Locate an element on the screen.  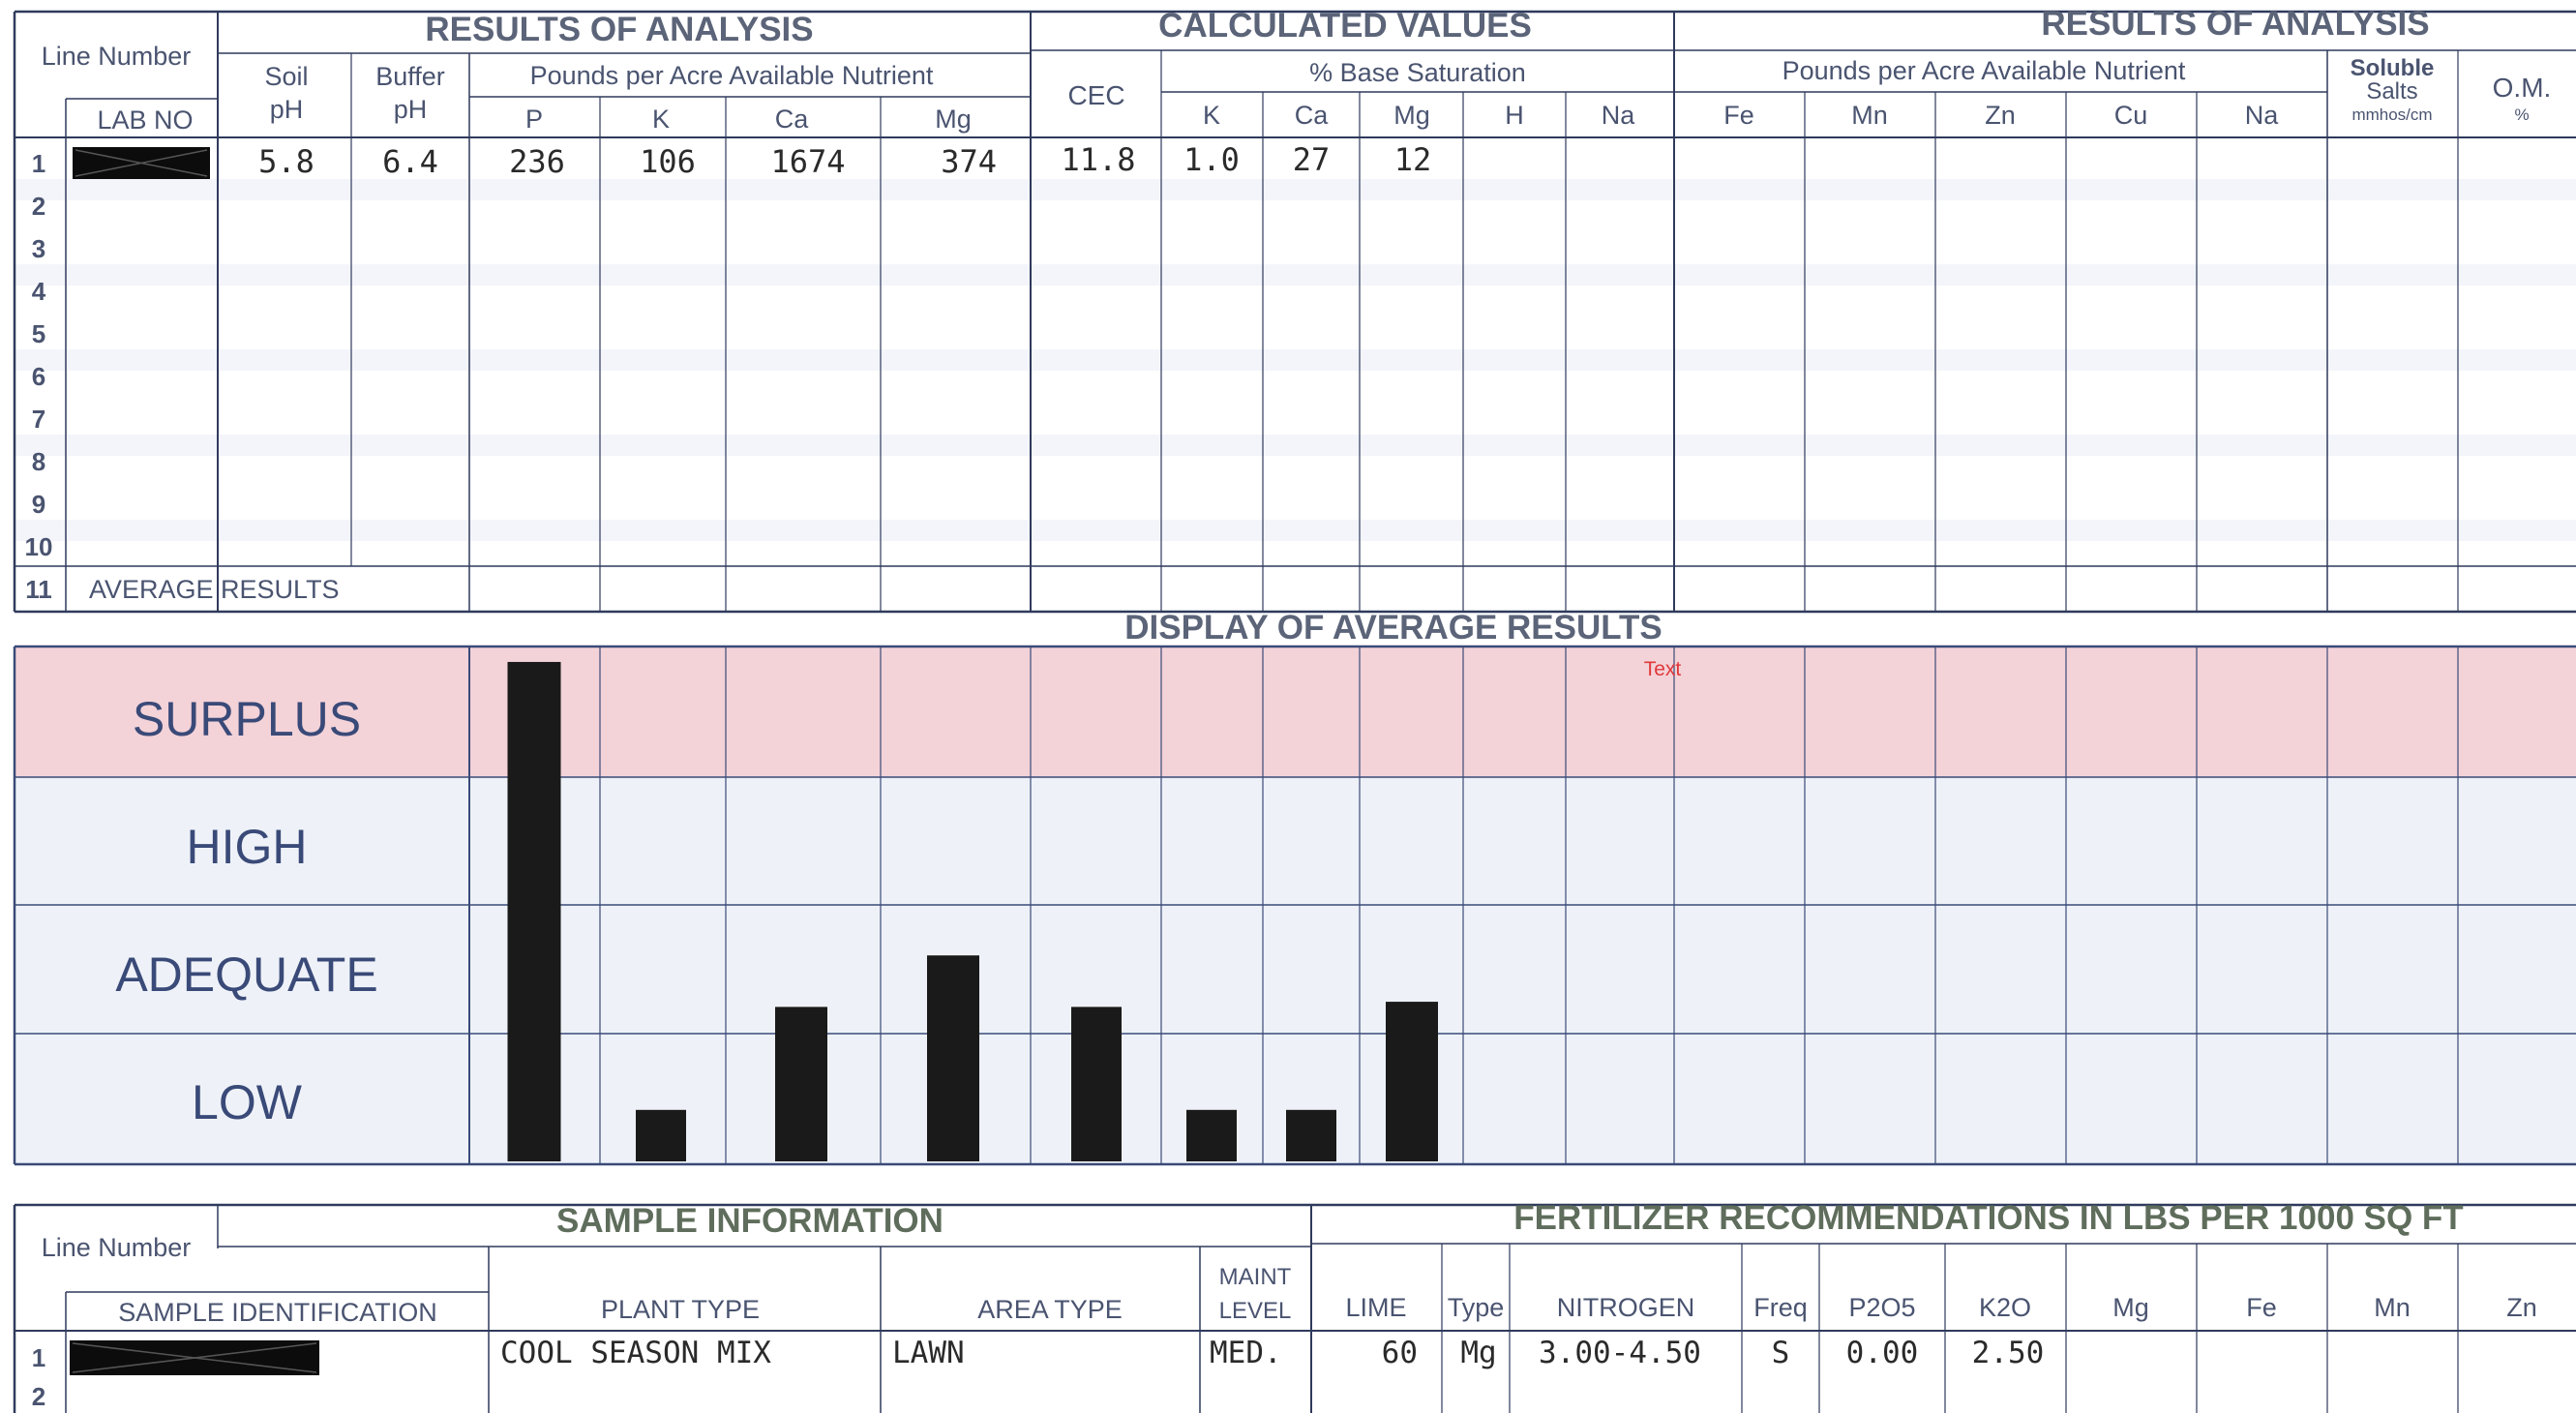
fert-col-type: Type is located at coordinates (1476, 1307).